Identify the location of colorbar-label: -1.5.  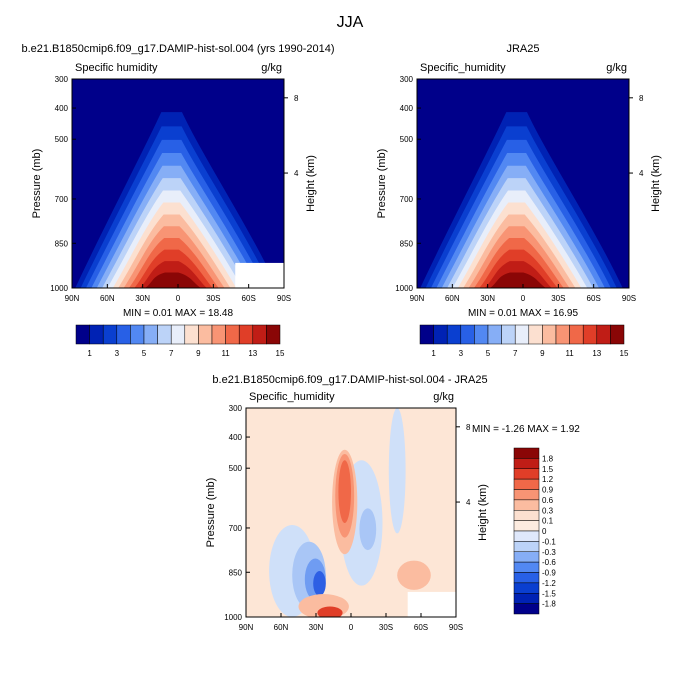
(549, 593).